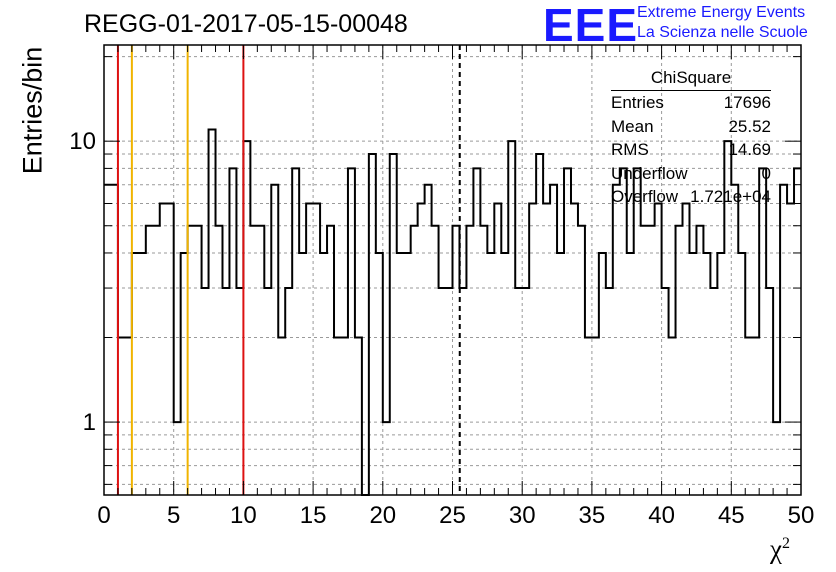 This screenshot has height=572, width=836. I want to click on x-tick-label: 5, so click(173, 515).